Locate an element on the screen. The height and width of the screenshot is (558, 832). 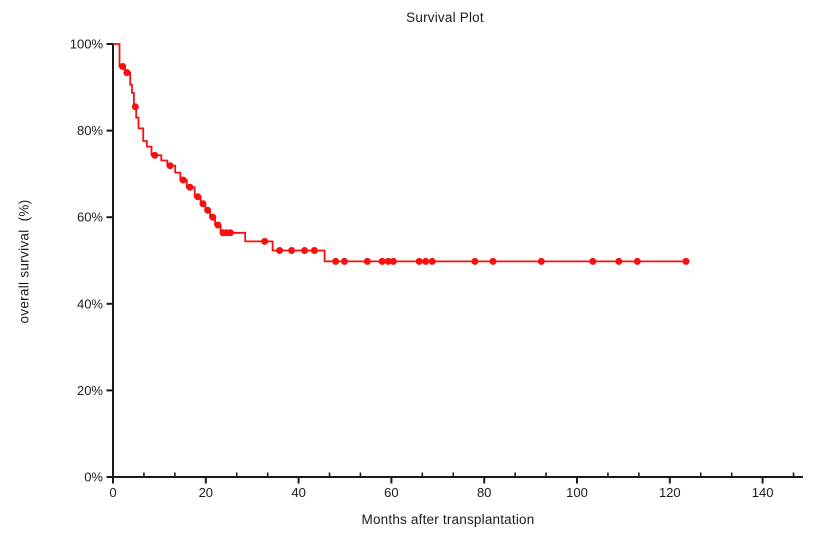
x-tick-label: 80 is located at coordinates (484, 492).